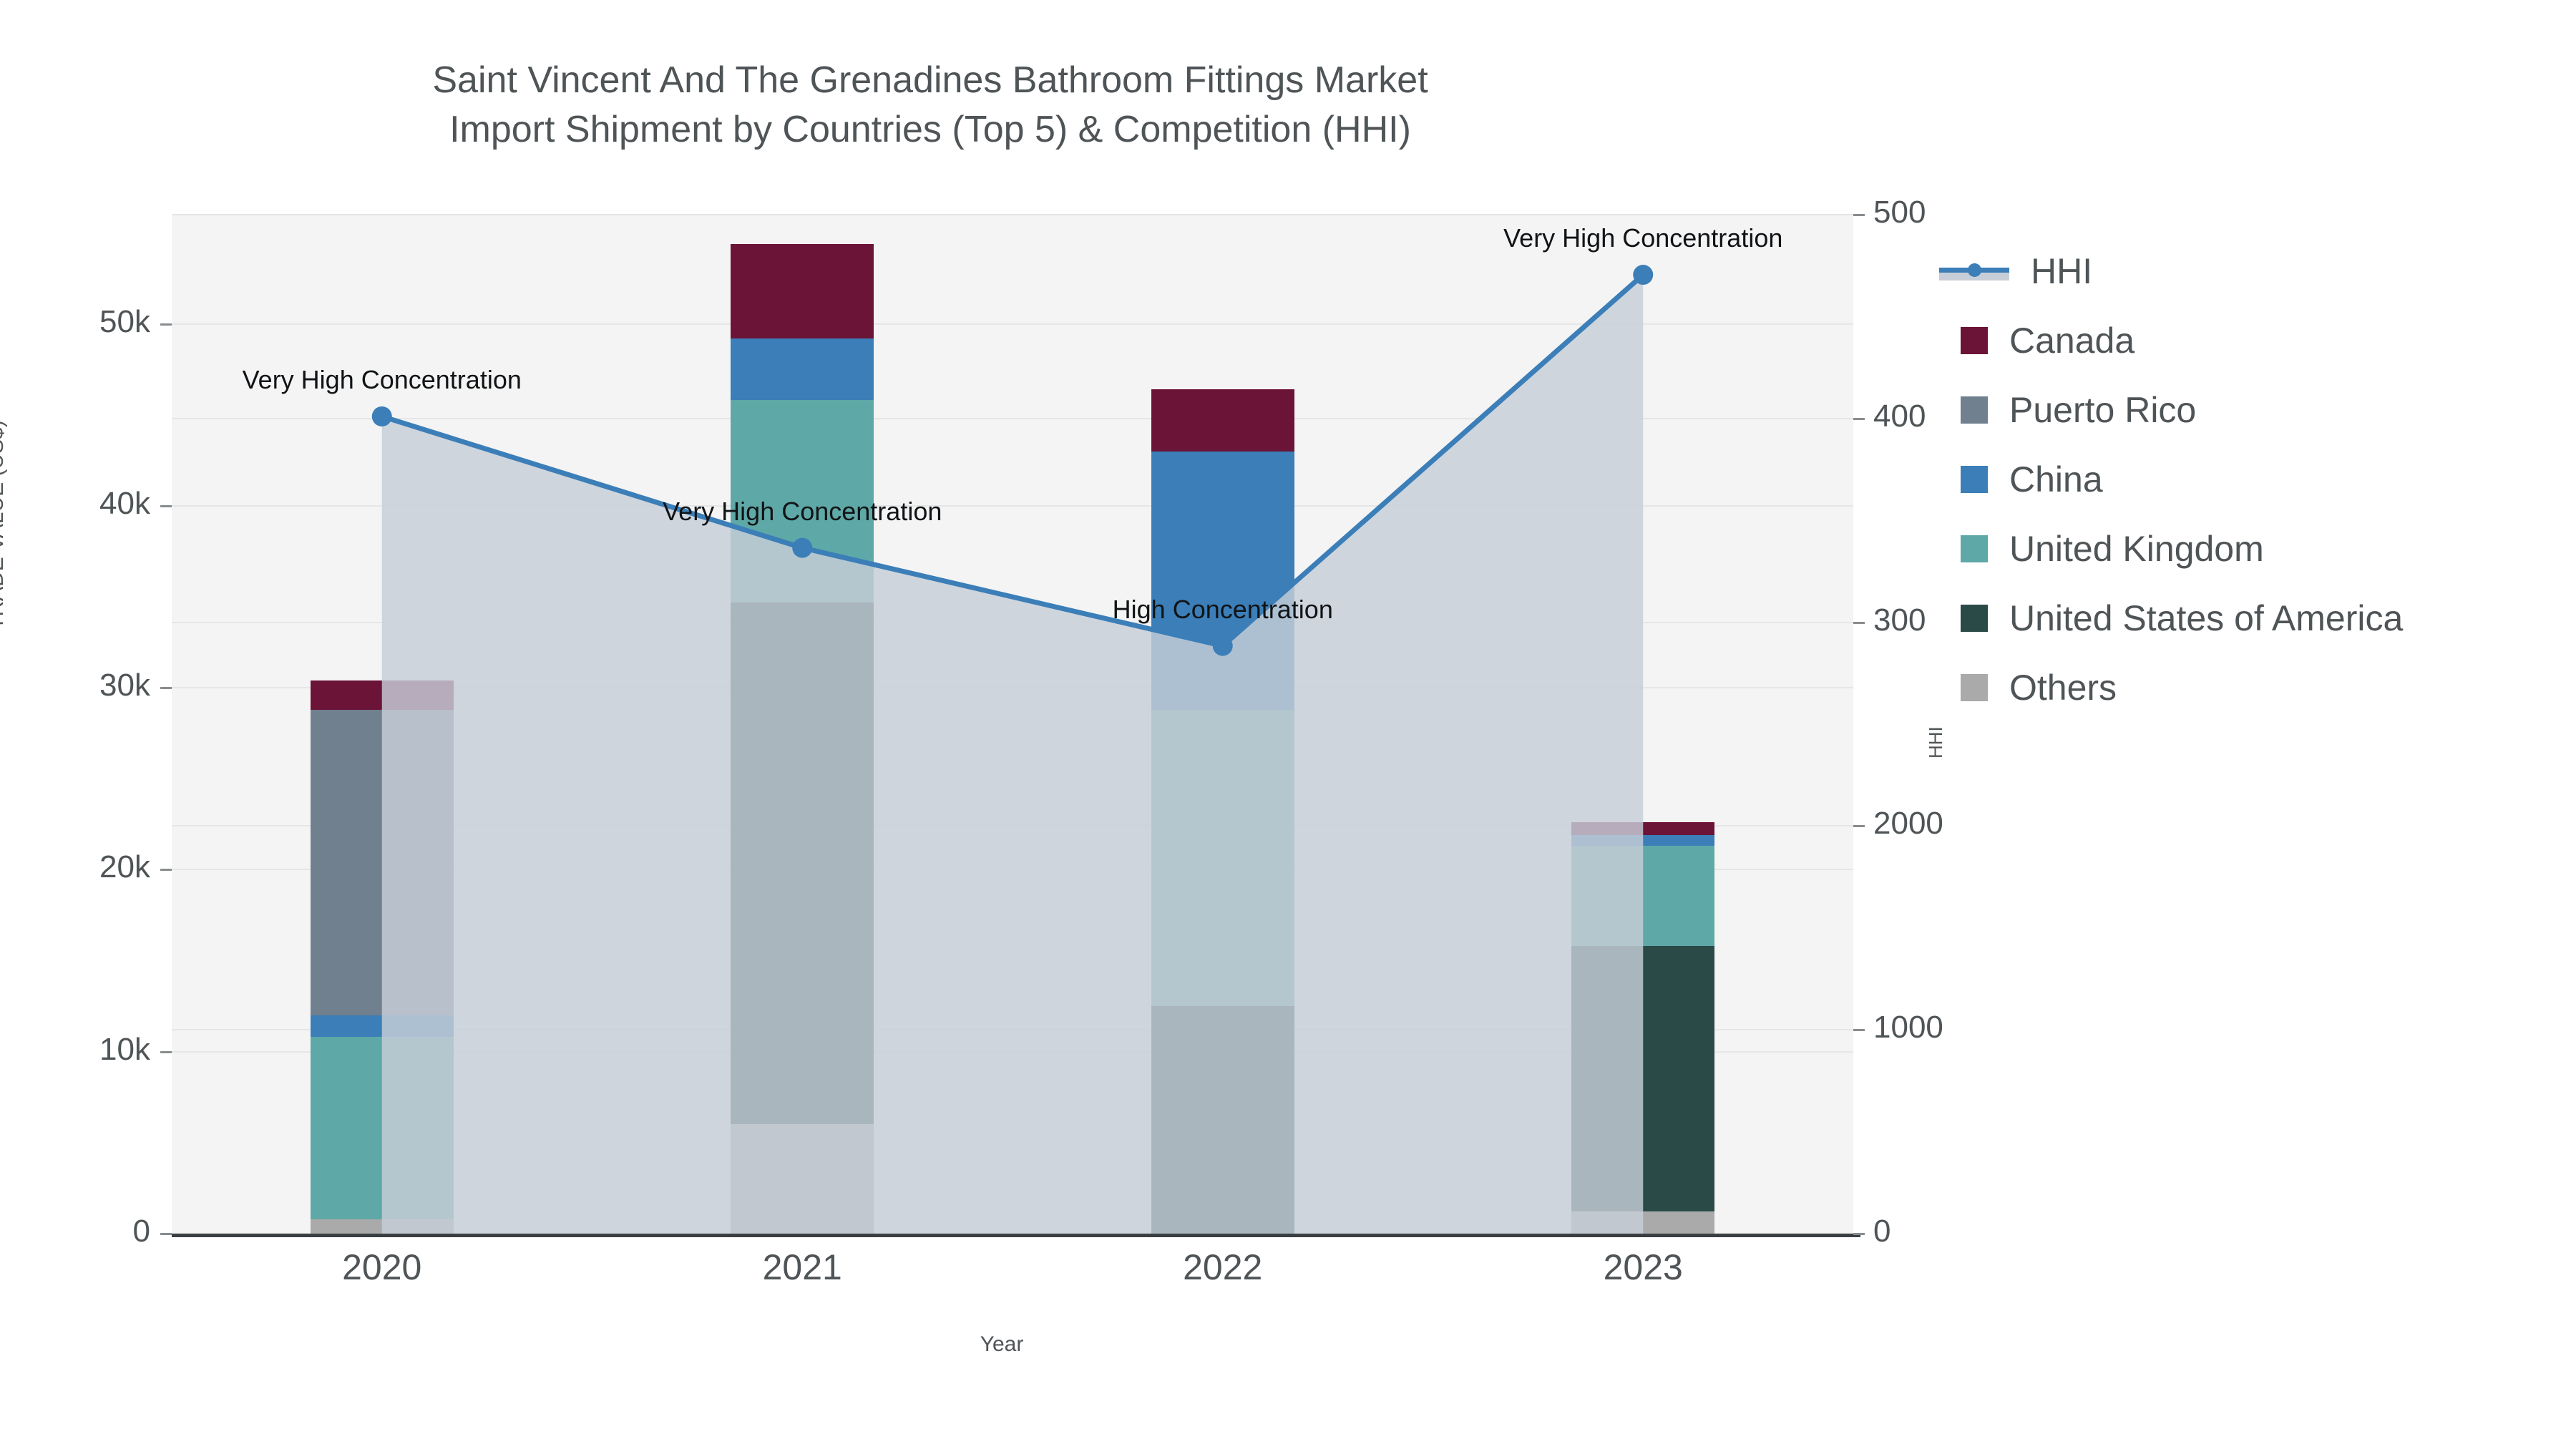 This screenshot has height=1449, width=2576. I want to click on x-tick-label: 2023, so click(1643, 1267).